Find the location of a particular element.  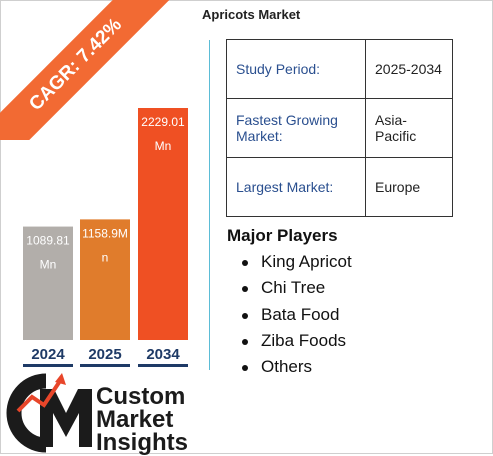

cmi-logo-icon is located at coordinates (49, 413).